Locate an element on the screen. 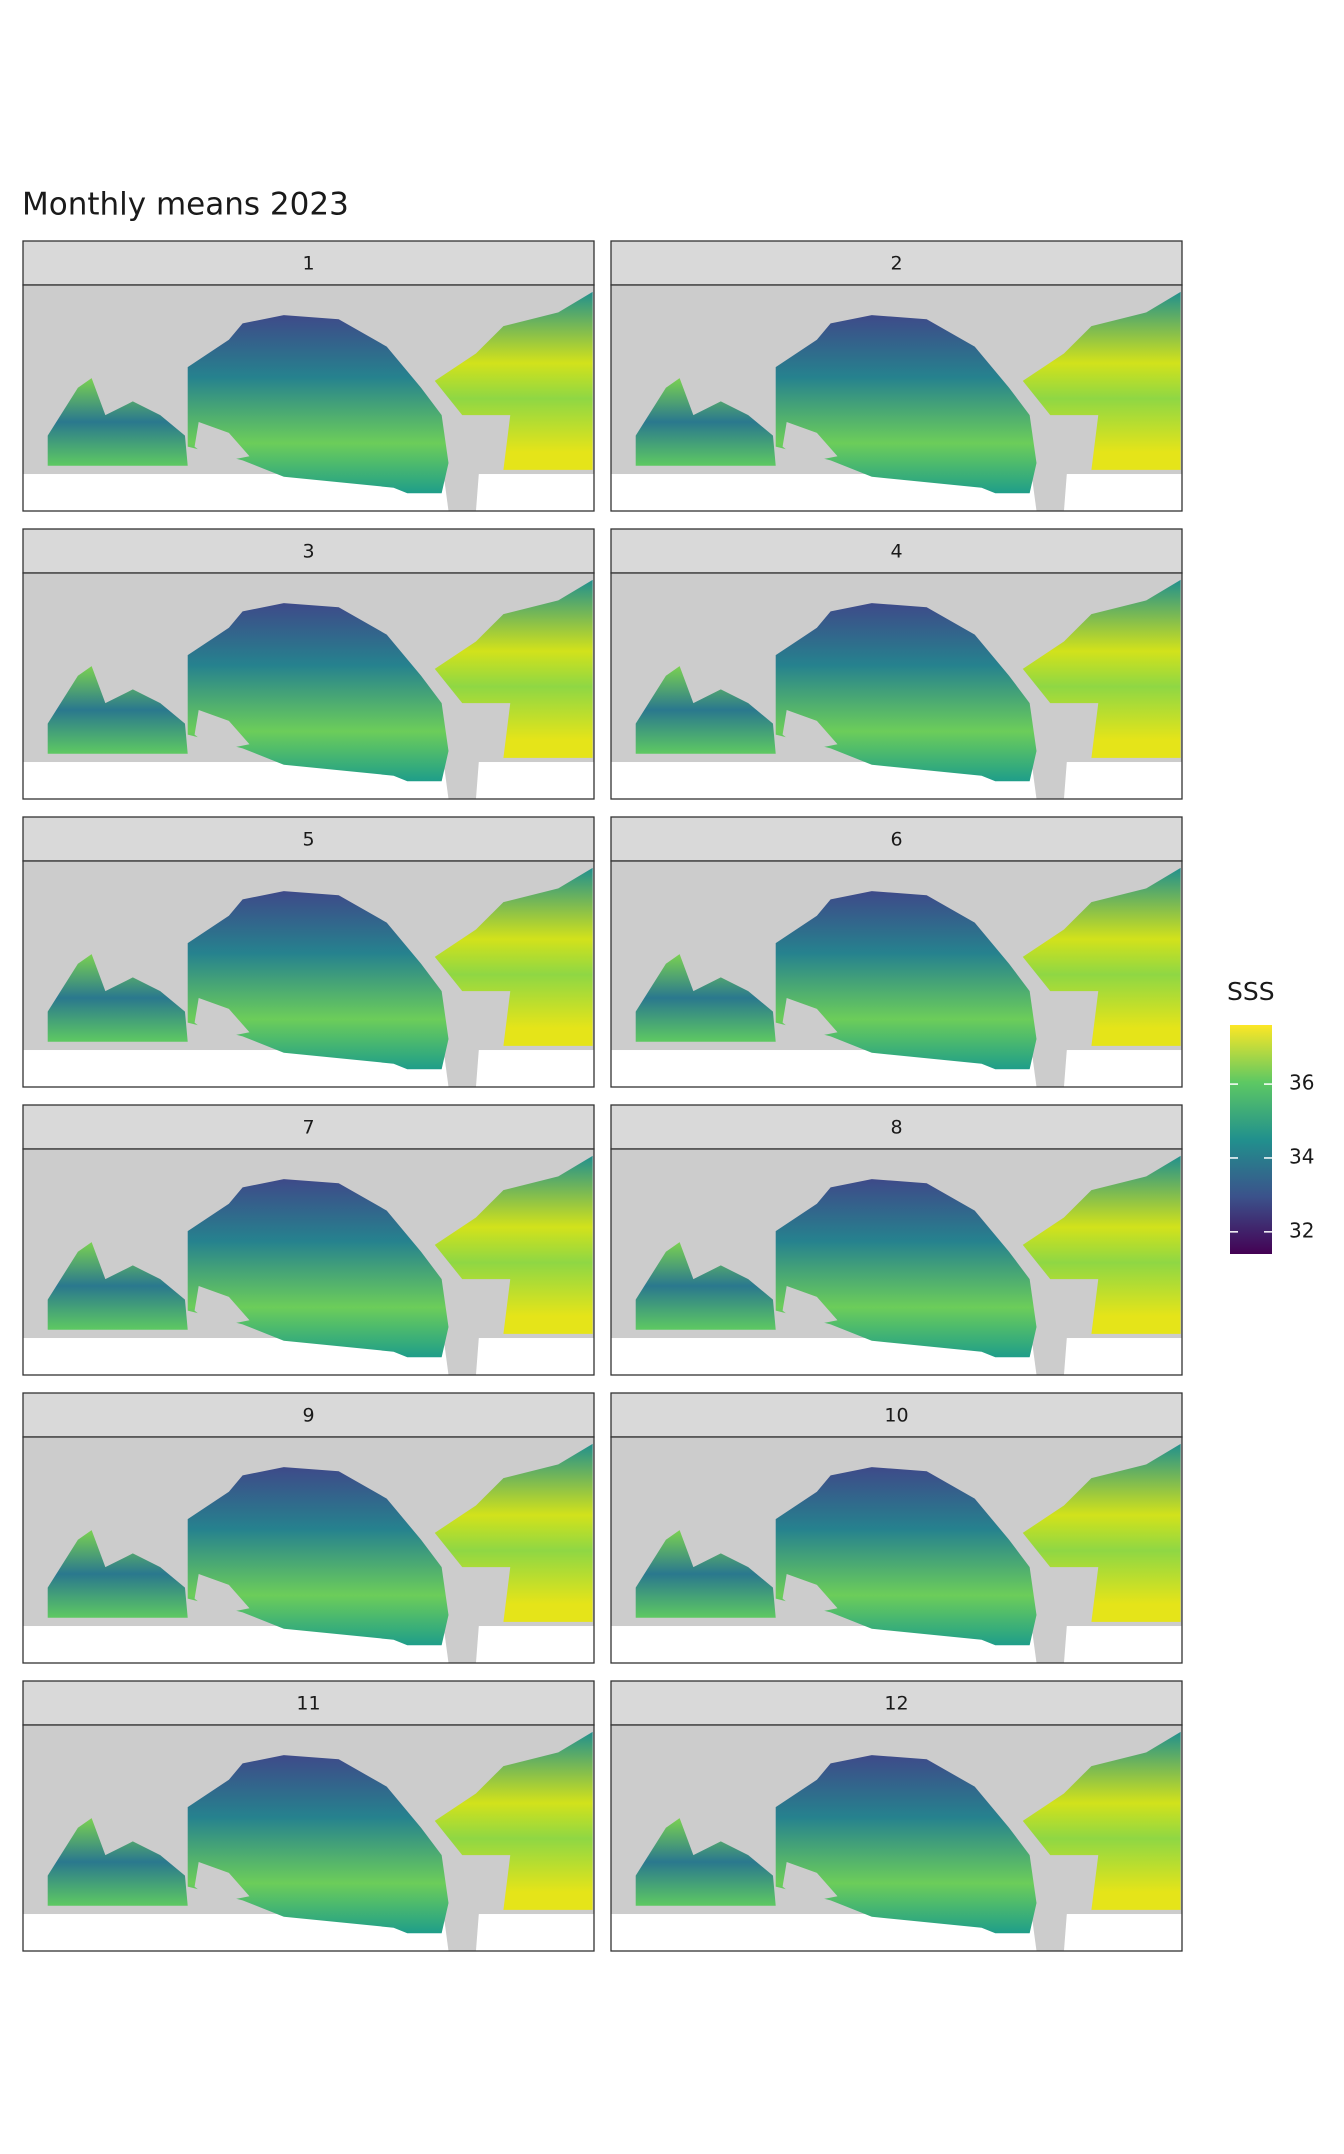  strip-label: 10 is located at coordinates (896, 1416).